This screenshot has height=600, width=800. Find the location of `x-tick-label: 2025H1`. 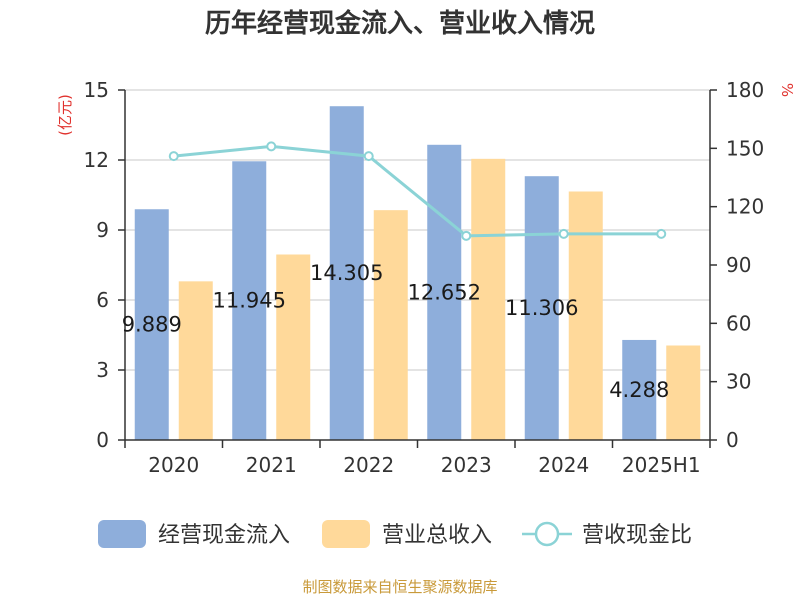

x-tick-label: 2025H1 is located at coordinates (661, 465).